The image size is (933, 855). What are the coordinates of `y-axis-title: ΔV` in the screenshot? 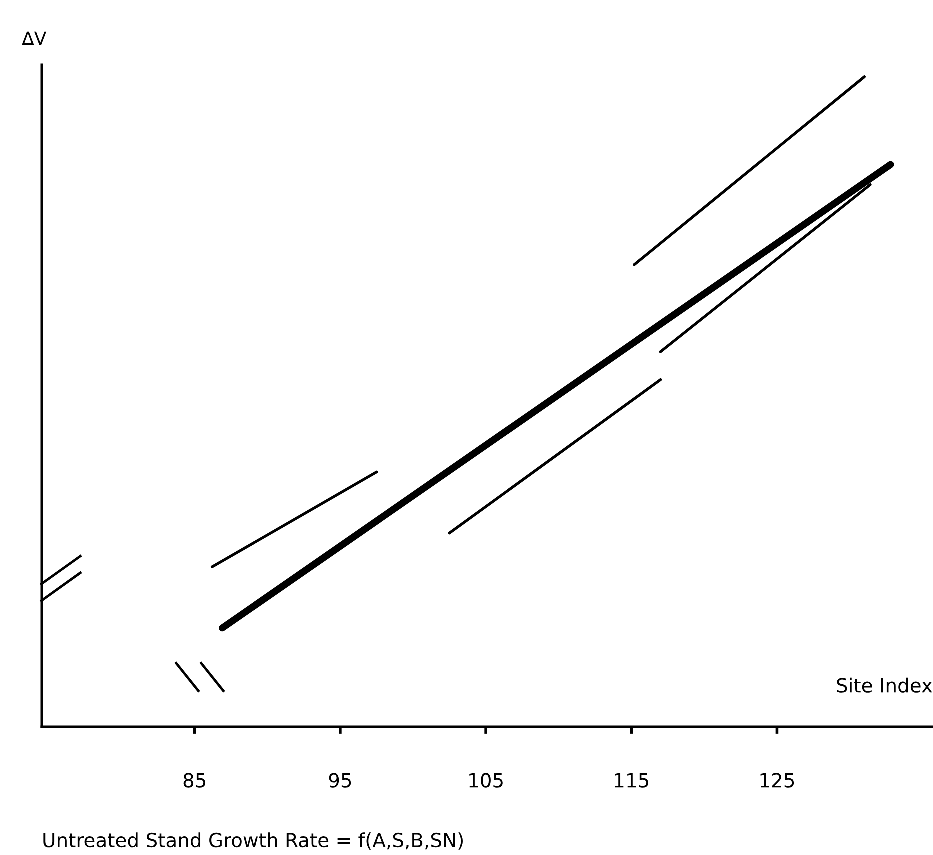 It's located at (34, 38).